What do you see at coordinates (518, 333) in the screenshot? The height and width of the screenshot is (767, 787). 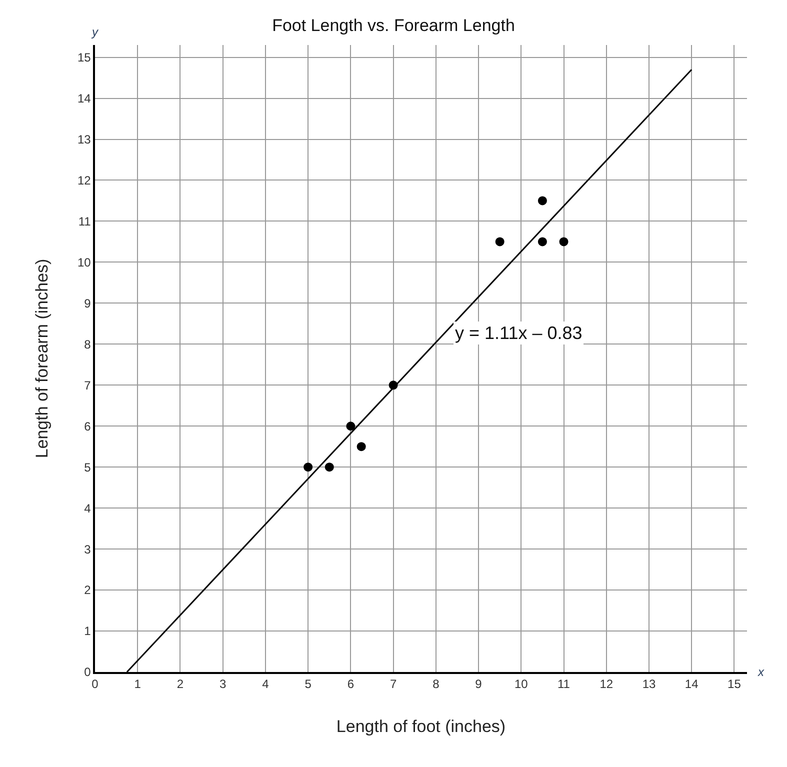 I see `annotation: y = 1.11x – 0.83` at bounding box center [518, 333].